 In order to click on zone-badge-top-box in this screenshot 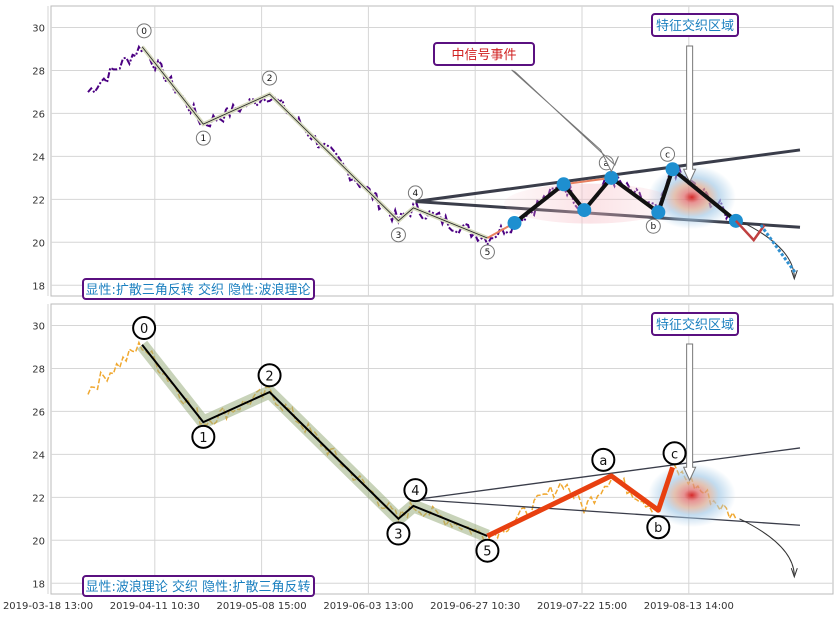, I will do `click(695, 25)`.